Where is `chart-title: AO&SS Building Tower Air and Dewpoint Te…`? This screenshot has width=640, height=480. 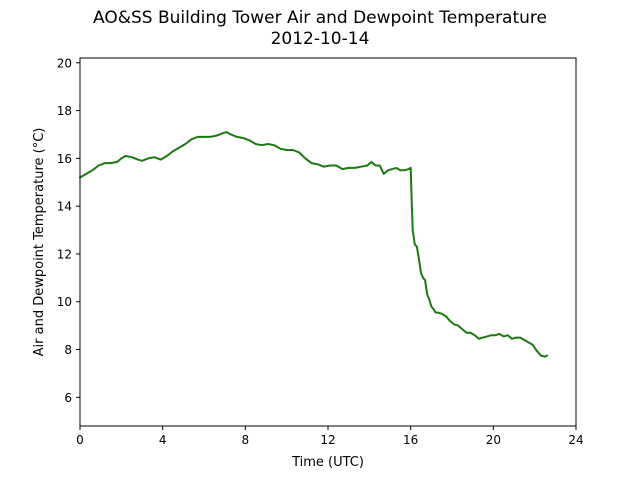
chart-title: AO&SS Building Tower Air and Dewpoint Te… is located at coordinates (319, 18).